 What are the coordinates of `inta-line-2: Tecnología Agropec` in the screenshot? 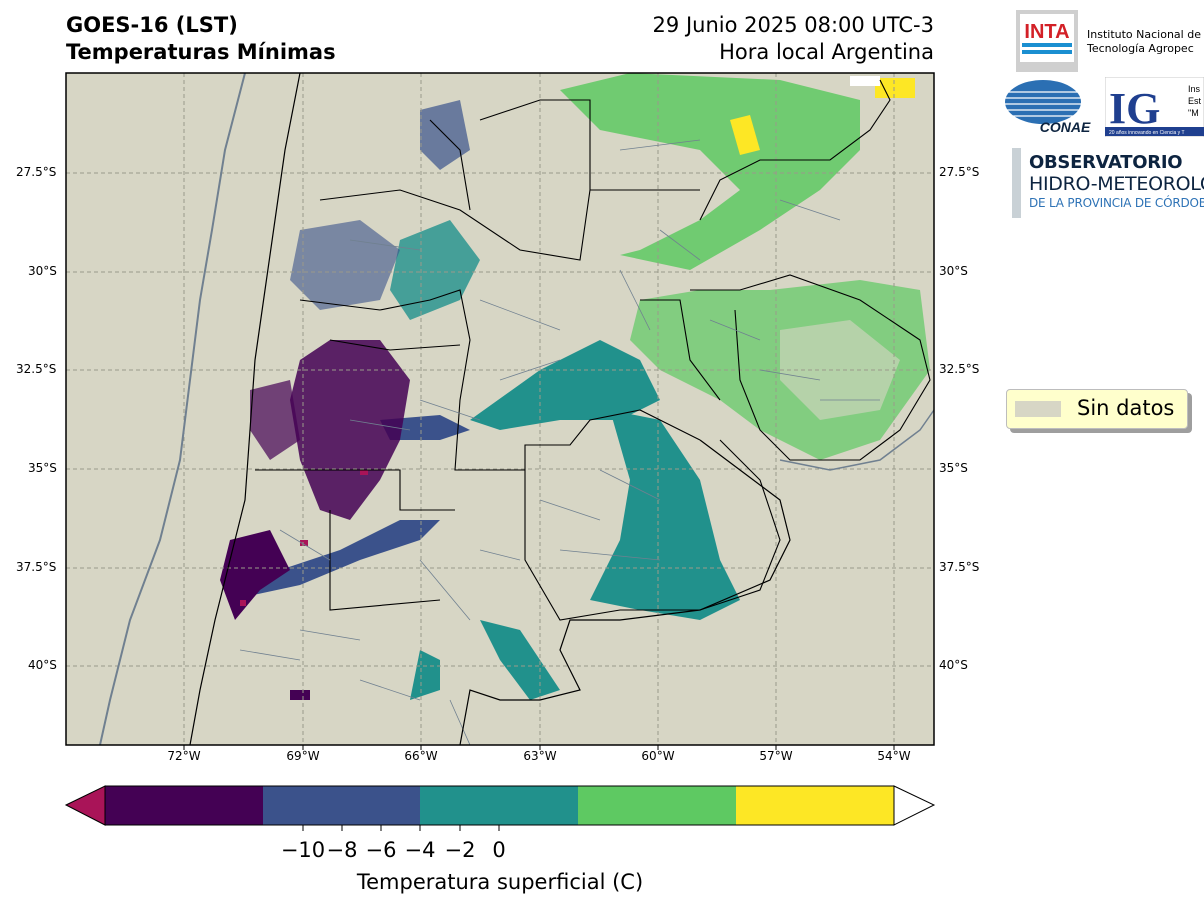 It's located at (1140, 48).